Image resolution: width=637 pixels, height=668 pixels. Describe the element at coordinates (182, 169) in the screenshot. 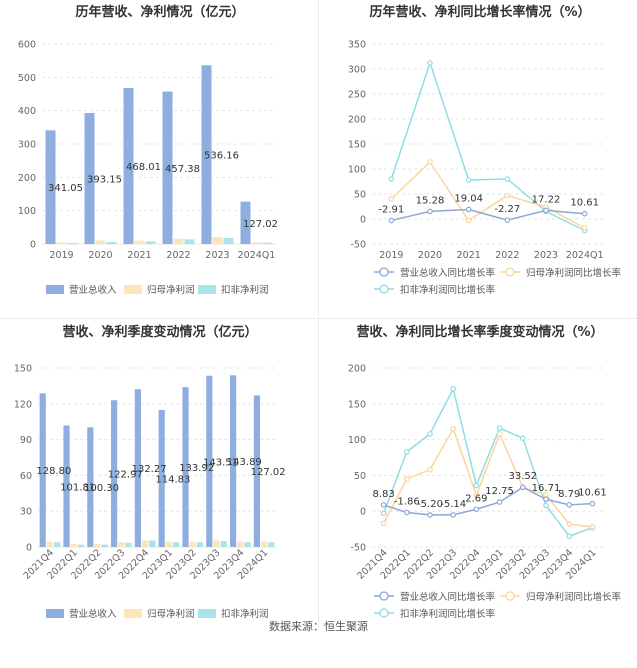

I see `bar-value-label: 457.38` at that location.